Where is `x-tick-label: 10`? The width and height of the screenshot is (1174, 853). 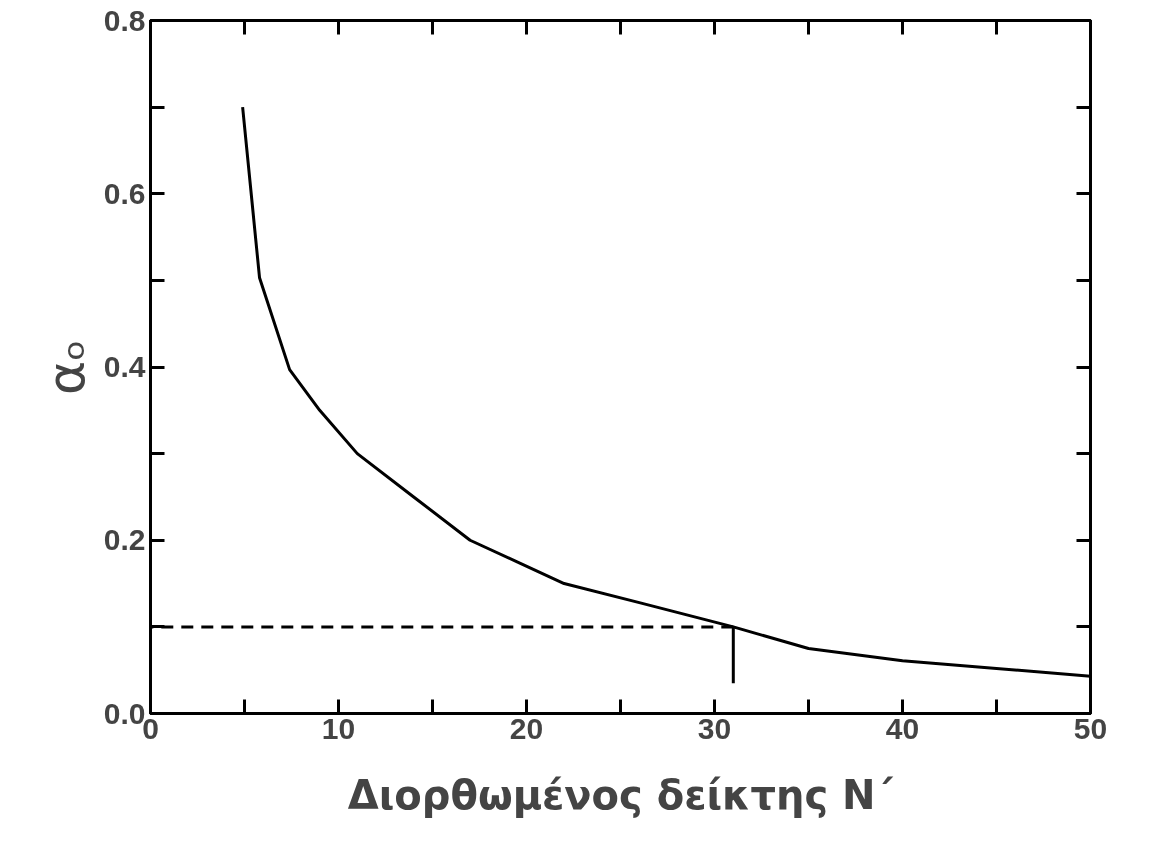
x-tick-label: 10 is located at coordinates (338, 728).